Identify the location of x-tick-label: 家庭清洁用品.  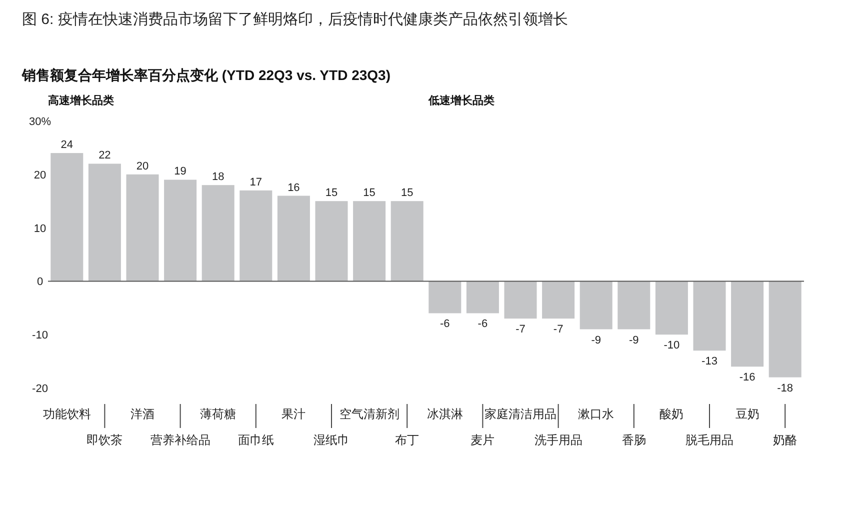
(520, 414).